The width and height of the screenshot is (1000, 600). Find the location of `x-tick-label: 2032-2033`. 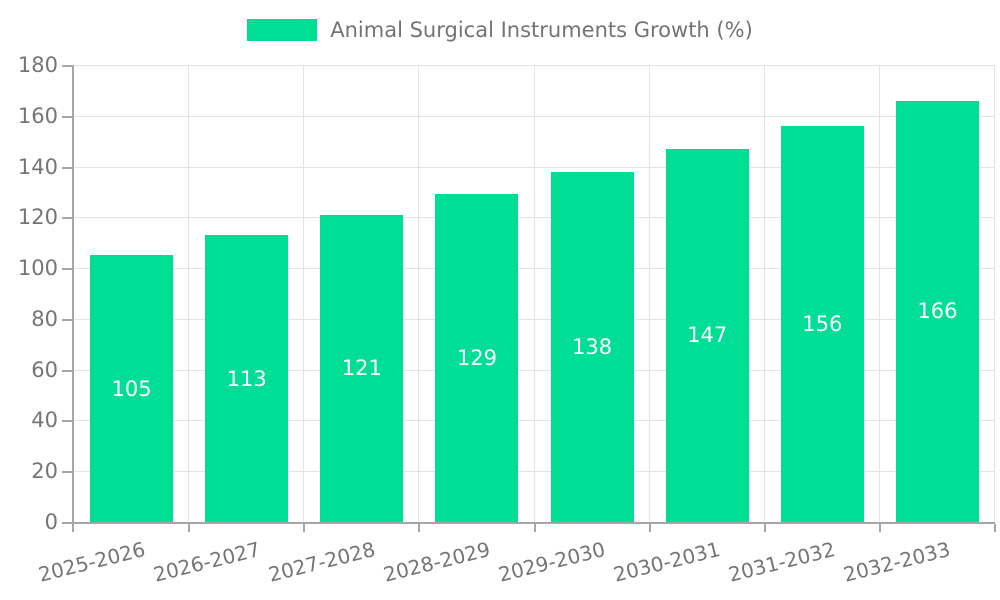

x-tick-label: 2032-2033 is located at coordinates (897, 562).